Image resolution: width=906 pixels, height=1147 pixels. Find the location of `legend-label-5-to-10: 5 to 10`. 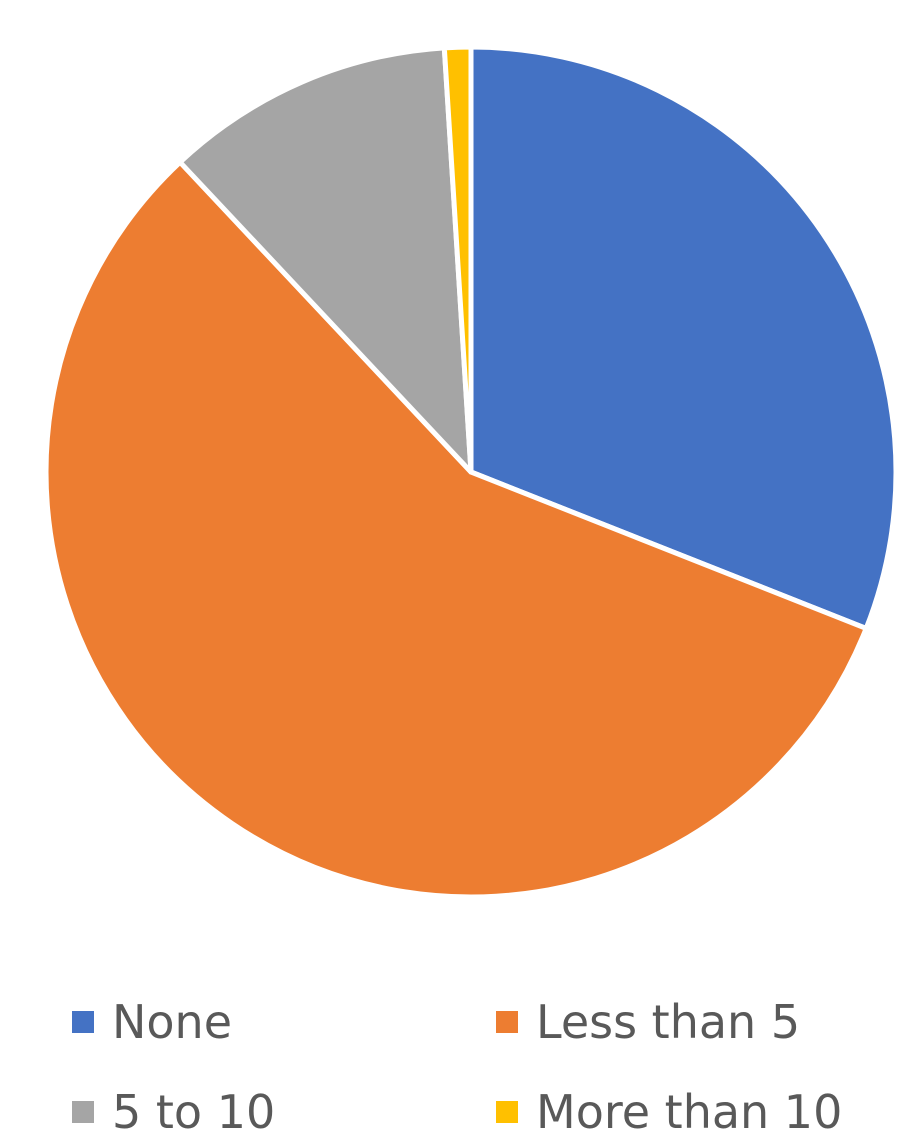

legend-label-5-to-10: 5 to 10 is located at coordinates (194, 1112).